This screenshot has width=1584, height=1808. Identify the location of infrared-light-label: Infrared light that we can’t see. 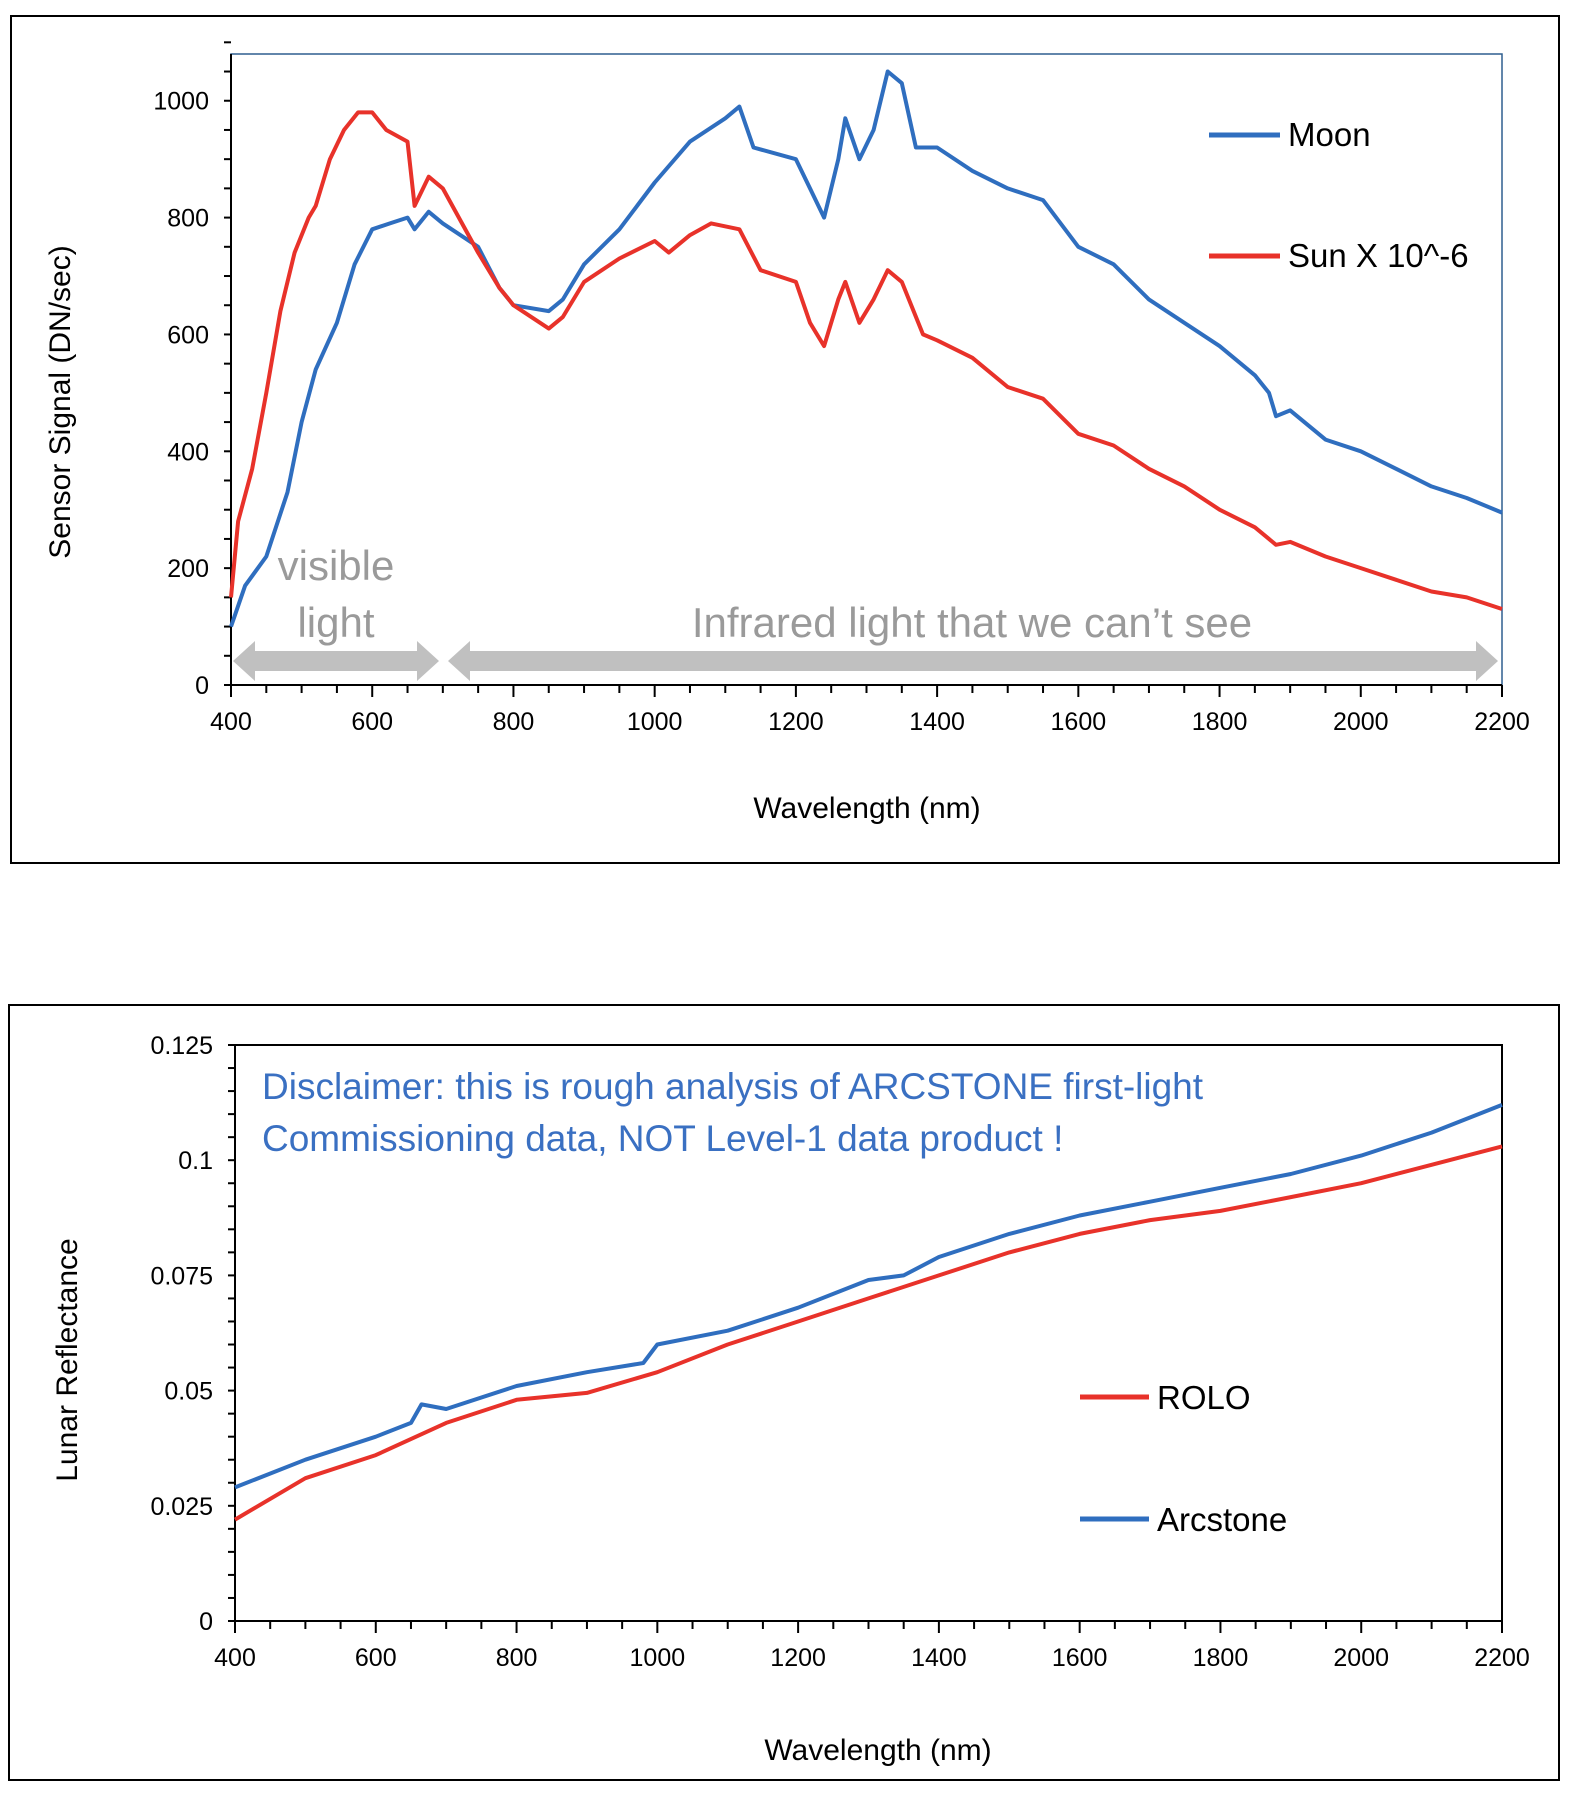
(972, 622).